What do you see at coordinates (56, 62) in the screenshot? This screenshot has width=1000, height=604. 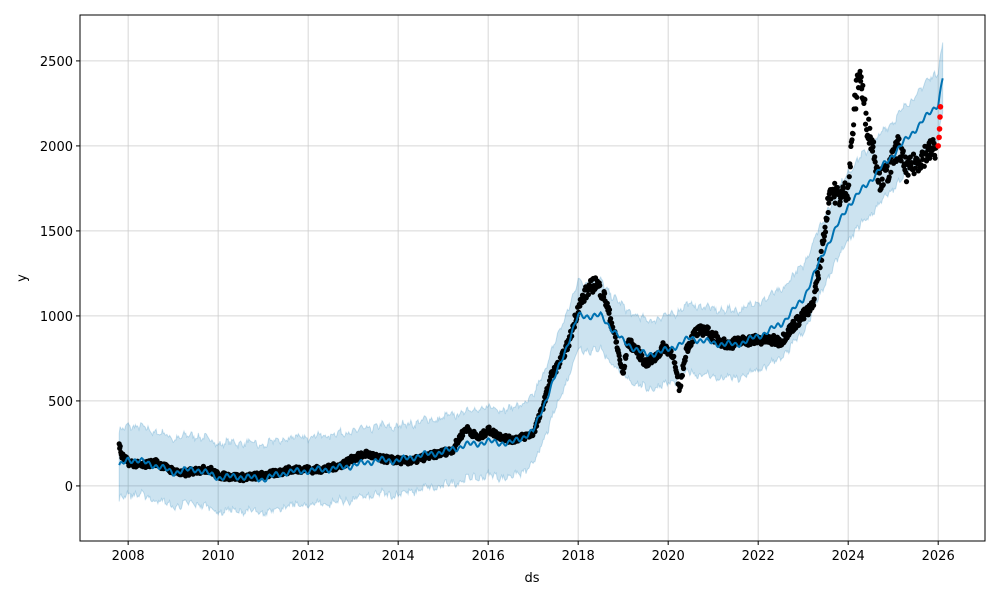 I see `y-tick-label: 2500` at bounding box center [56, 62].